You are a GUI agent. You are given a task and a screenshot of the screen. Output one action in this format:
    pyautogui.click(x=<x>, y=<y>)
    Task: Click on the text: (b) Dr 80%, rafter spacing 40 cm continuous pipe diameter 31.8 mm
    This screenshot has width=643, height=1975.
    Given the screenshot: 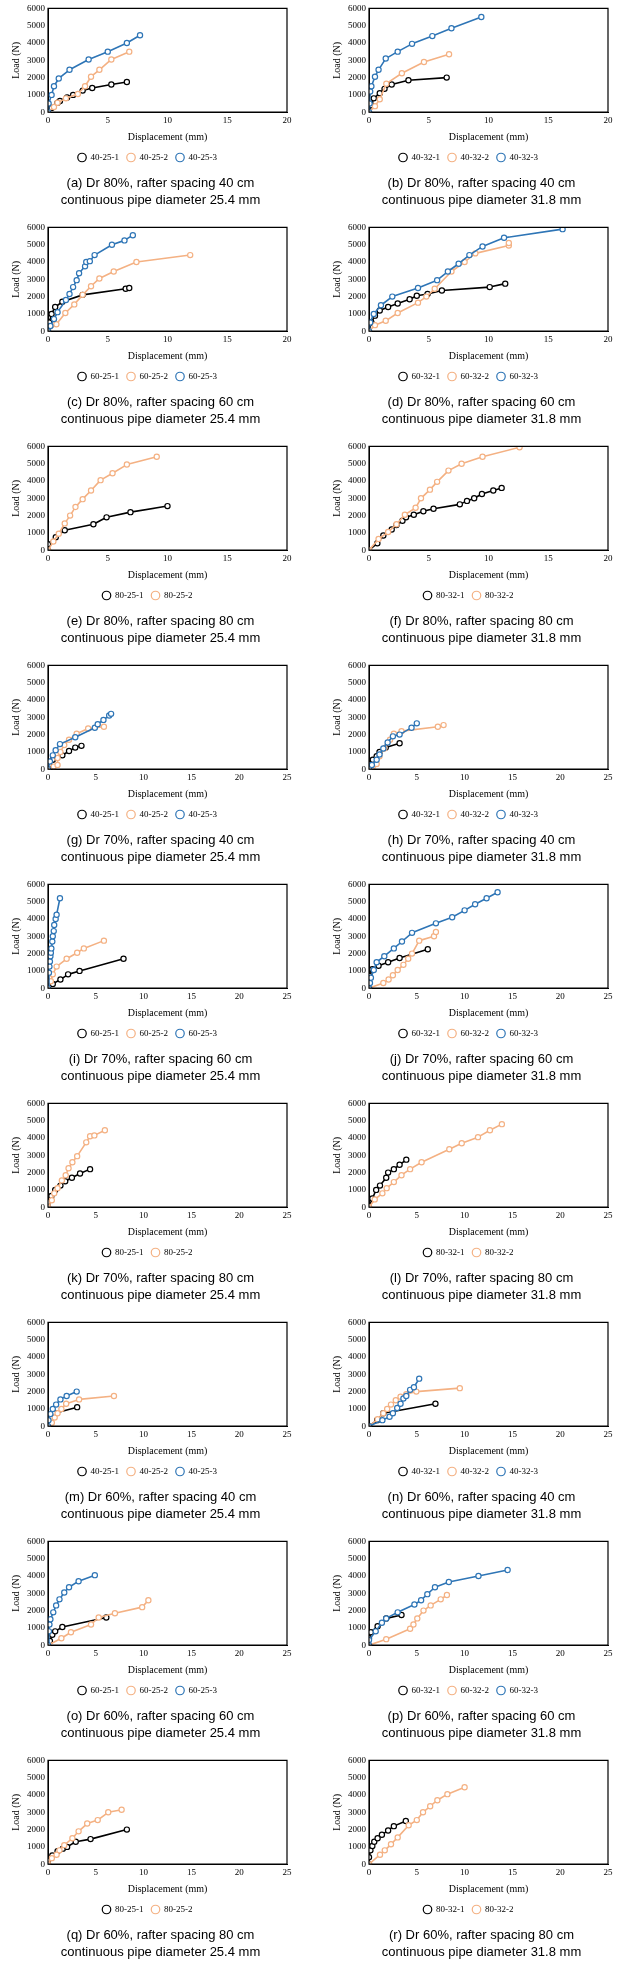 What is the action you would take?
    pyautogui.click(x=481, y=191)
    